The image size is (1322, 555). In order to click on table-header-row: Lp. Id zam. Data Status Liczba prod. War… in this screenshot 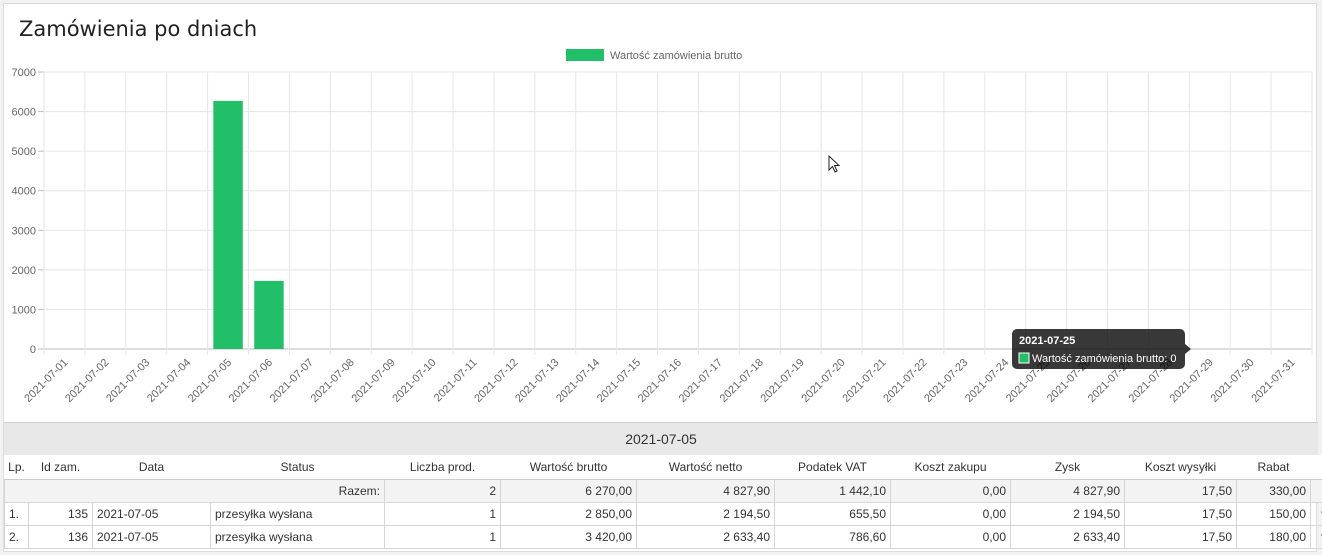, I will do `click(663, 467)`.